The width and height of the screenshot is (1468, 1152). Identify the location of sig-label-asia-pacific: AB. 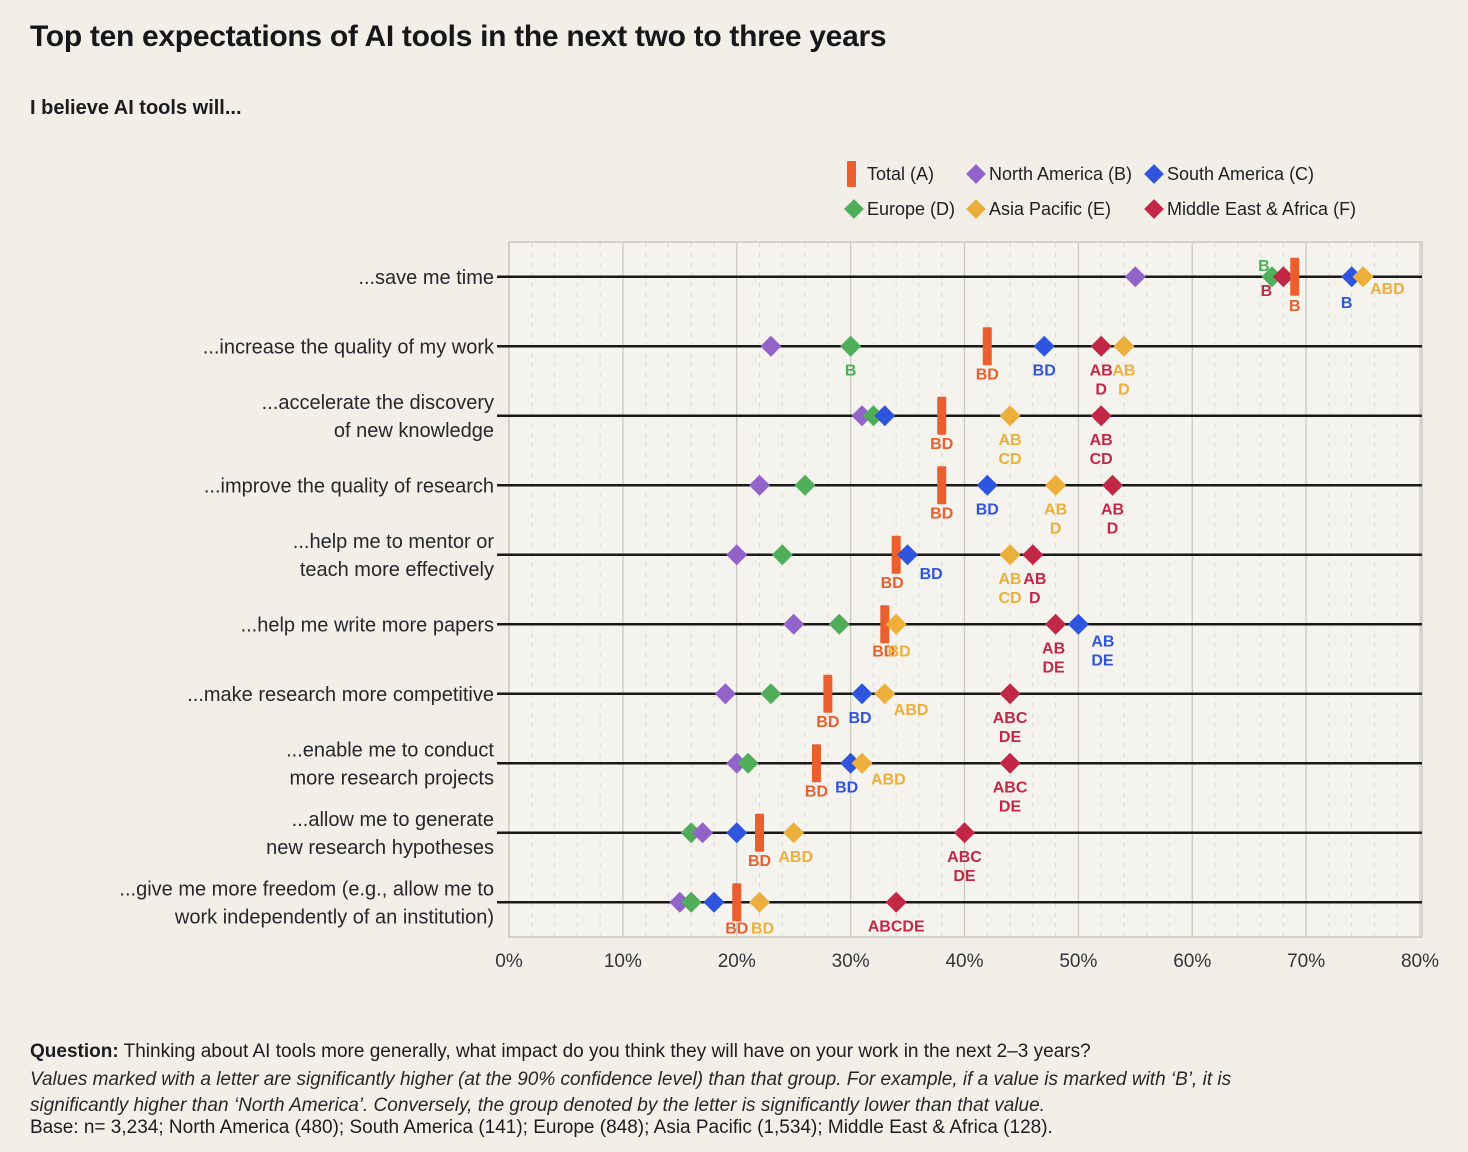
(1123, 370).